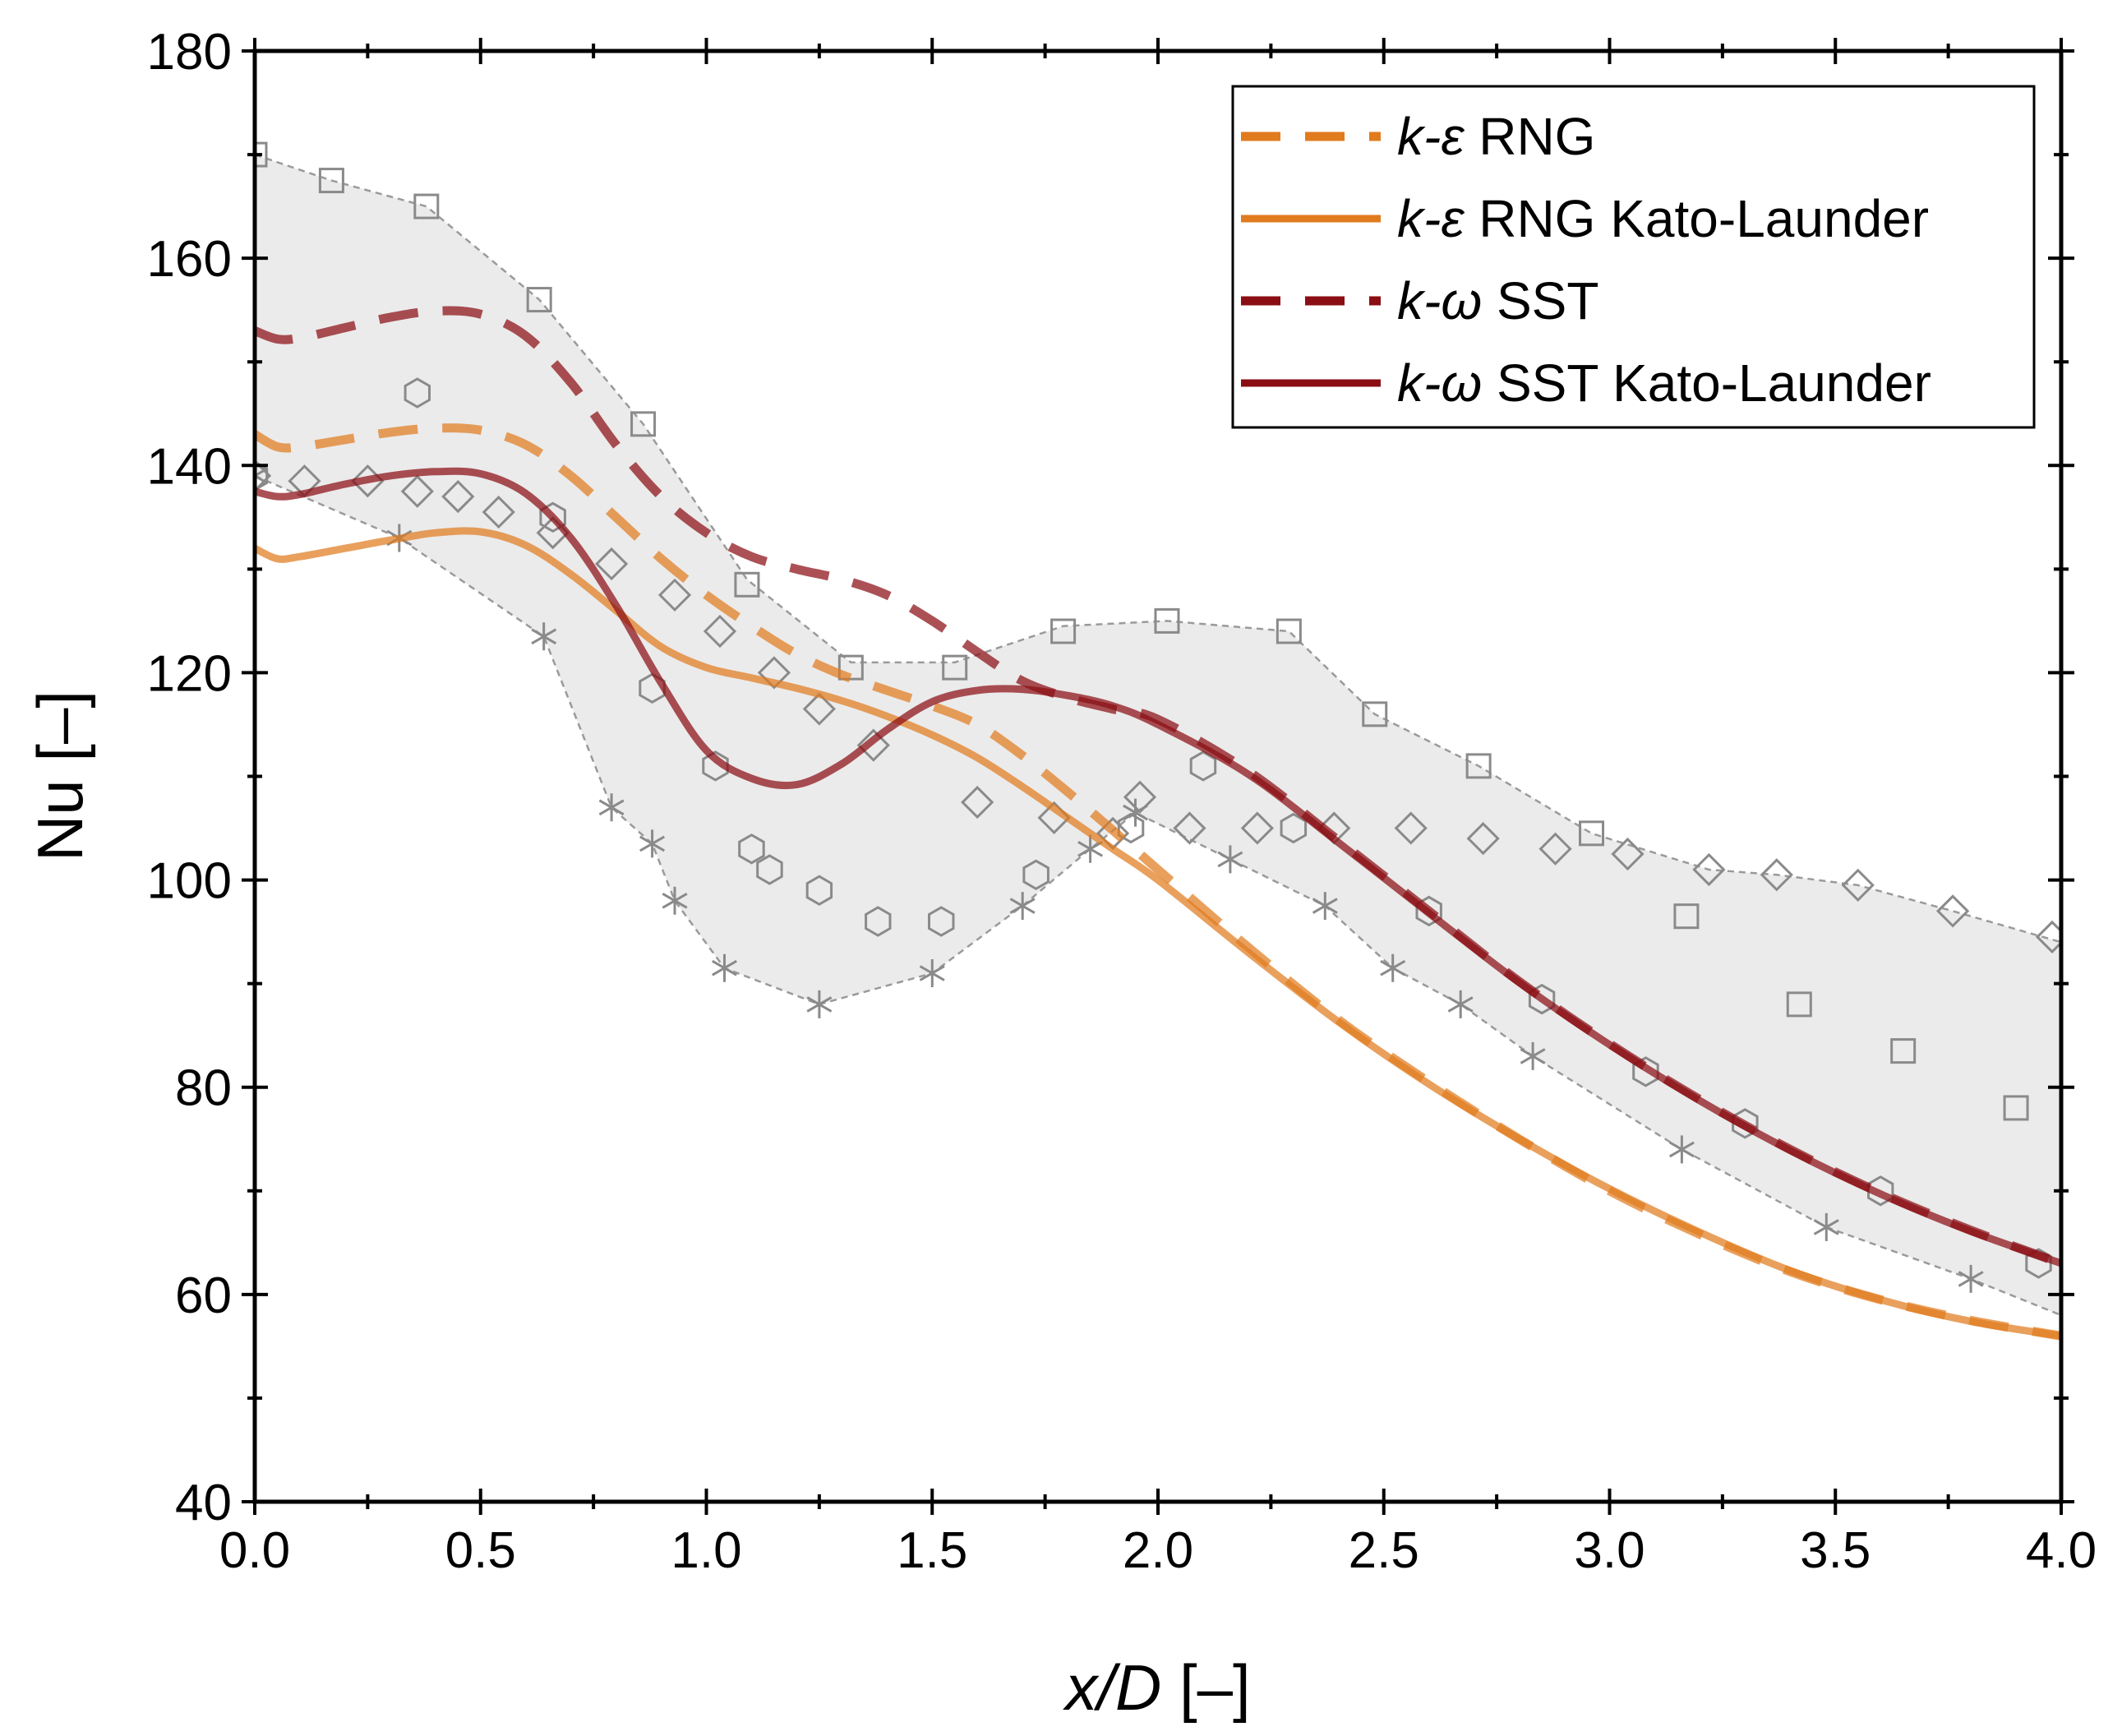 Image resolution: width=2122 pixels, height=1736 pixels. I want to click on x-tick-label: 4.0, so click(2061, 1551).